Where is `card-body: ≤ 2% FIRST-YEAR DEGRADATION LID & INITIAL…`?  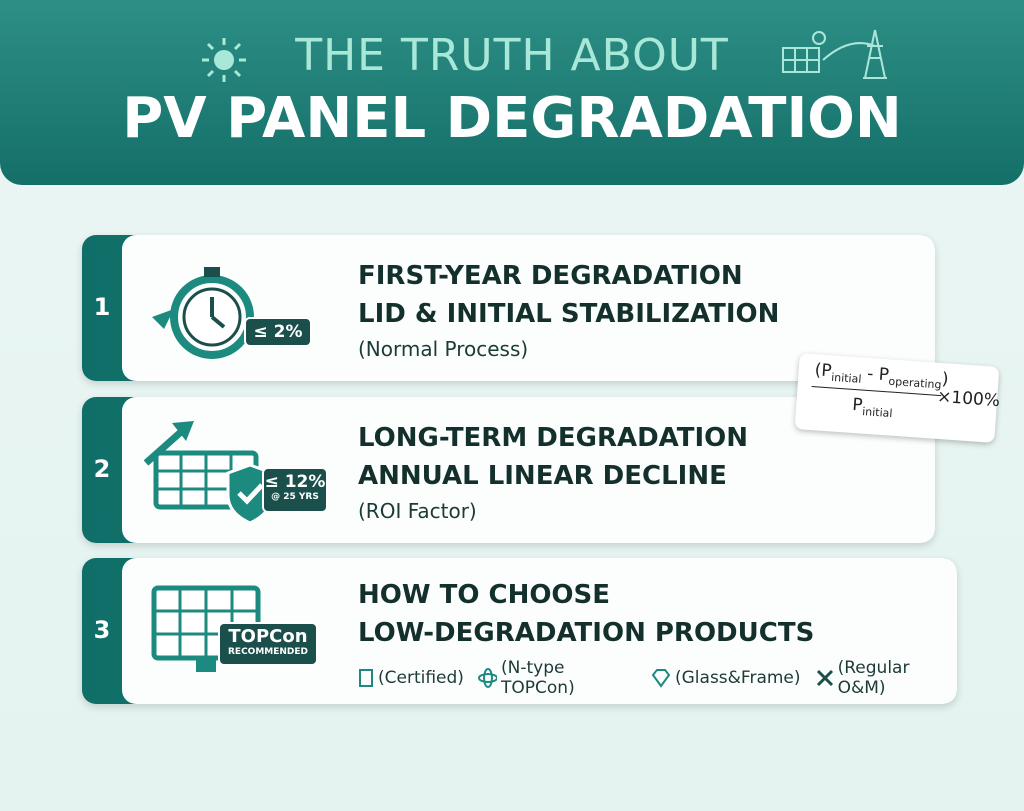 card-body: ≤ 2% FIRST-YEAR DEGRADATION LID & INITIAL… is located at coordinates (528, 308).